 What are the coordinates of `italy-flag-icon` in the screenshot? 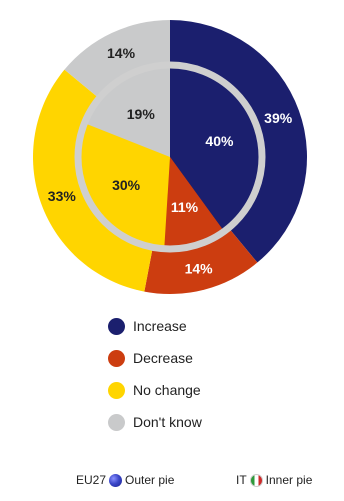 It's located at (256, 480).